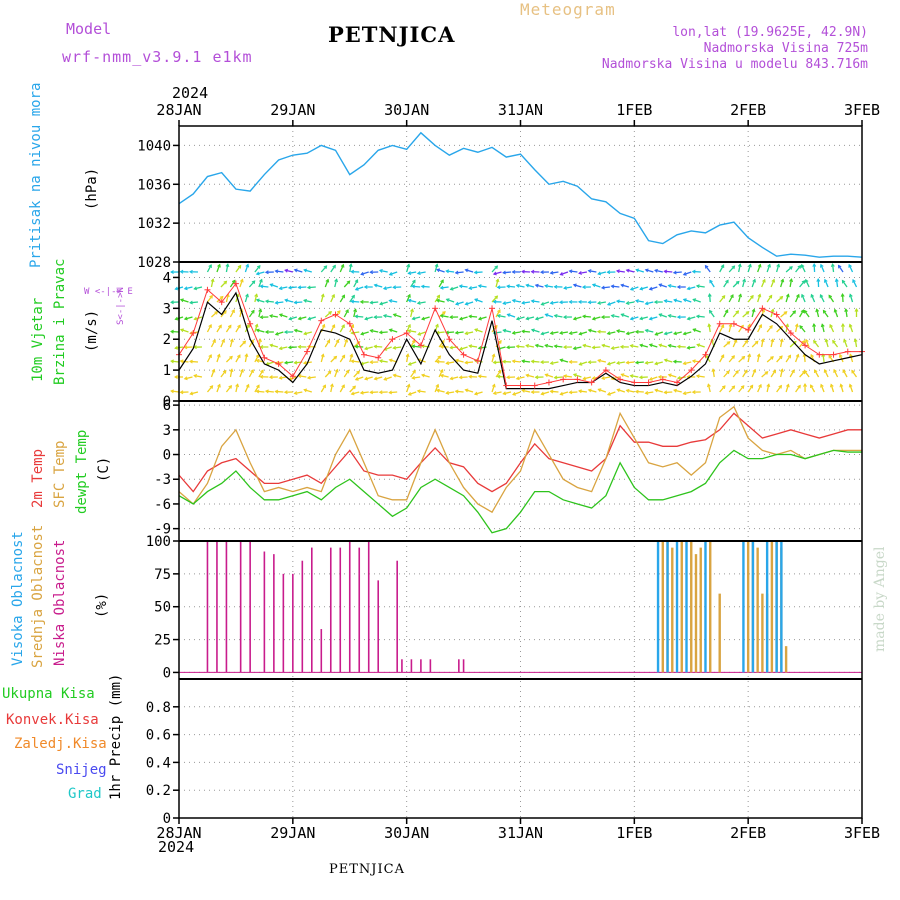 The width and height of the screenshot is (900, 900). Describe the element at coordinates (154, 224) in the screenshot. I see `pressure-tick-label: 1032` at that location.